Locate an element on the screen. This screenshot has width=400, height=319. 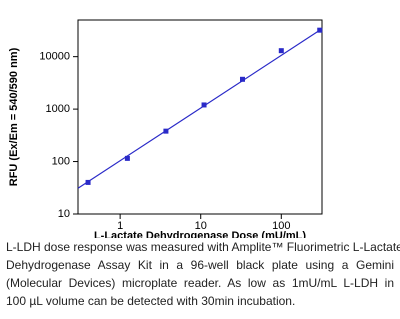
x-tick-label: 100 is located at coordinates (281, 226).